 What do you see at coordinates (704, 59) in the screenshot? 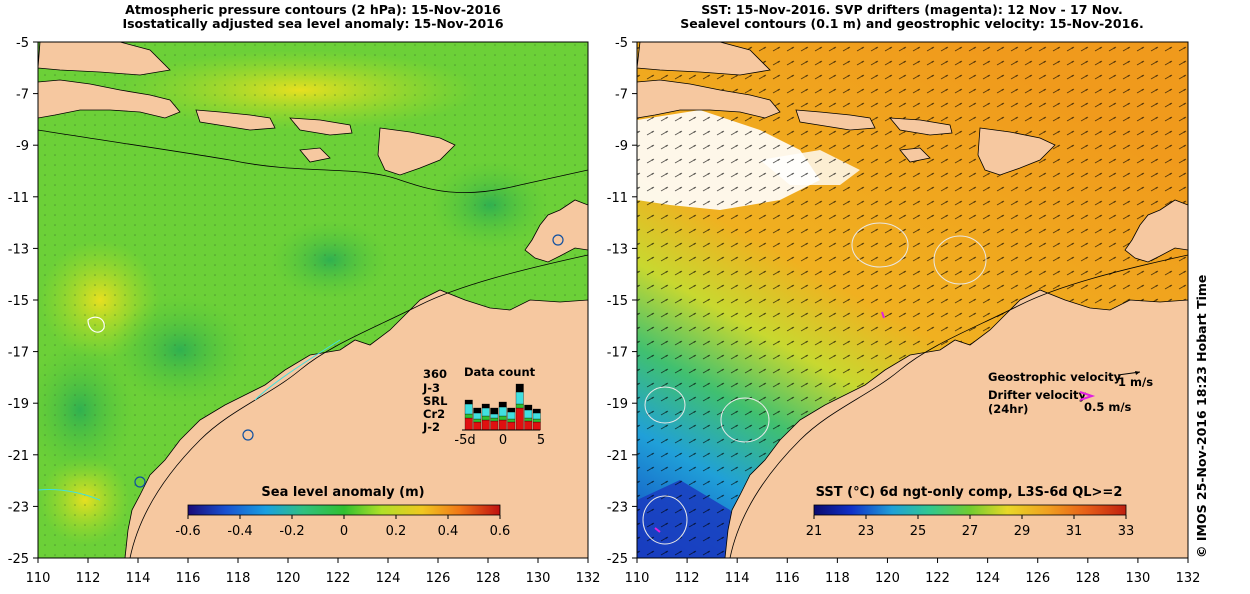
I see `borneo-landmass` at bounding box center [704, 59].